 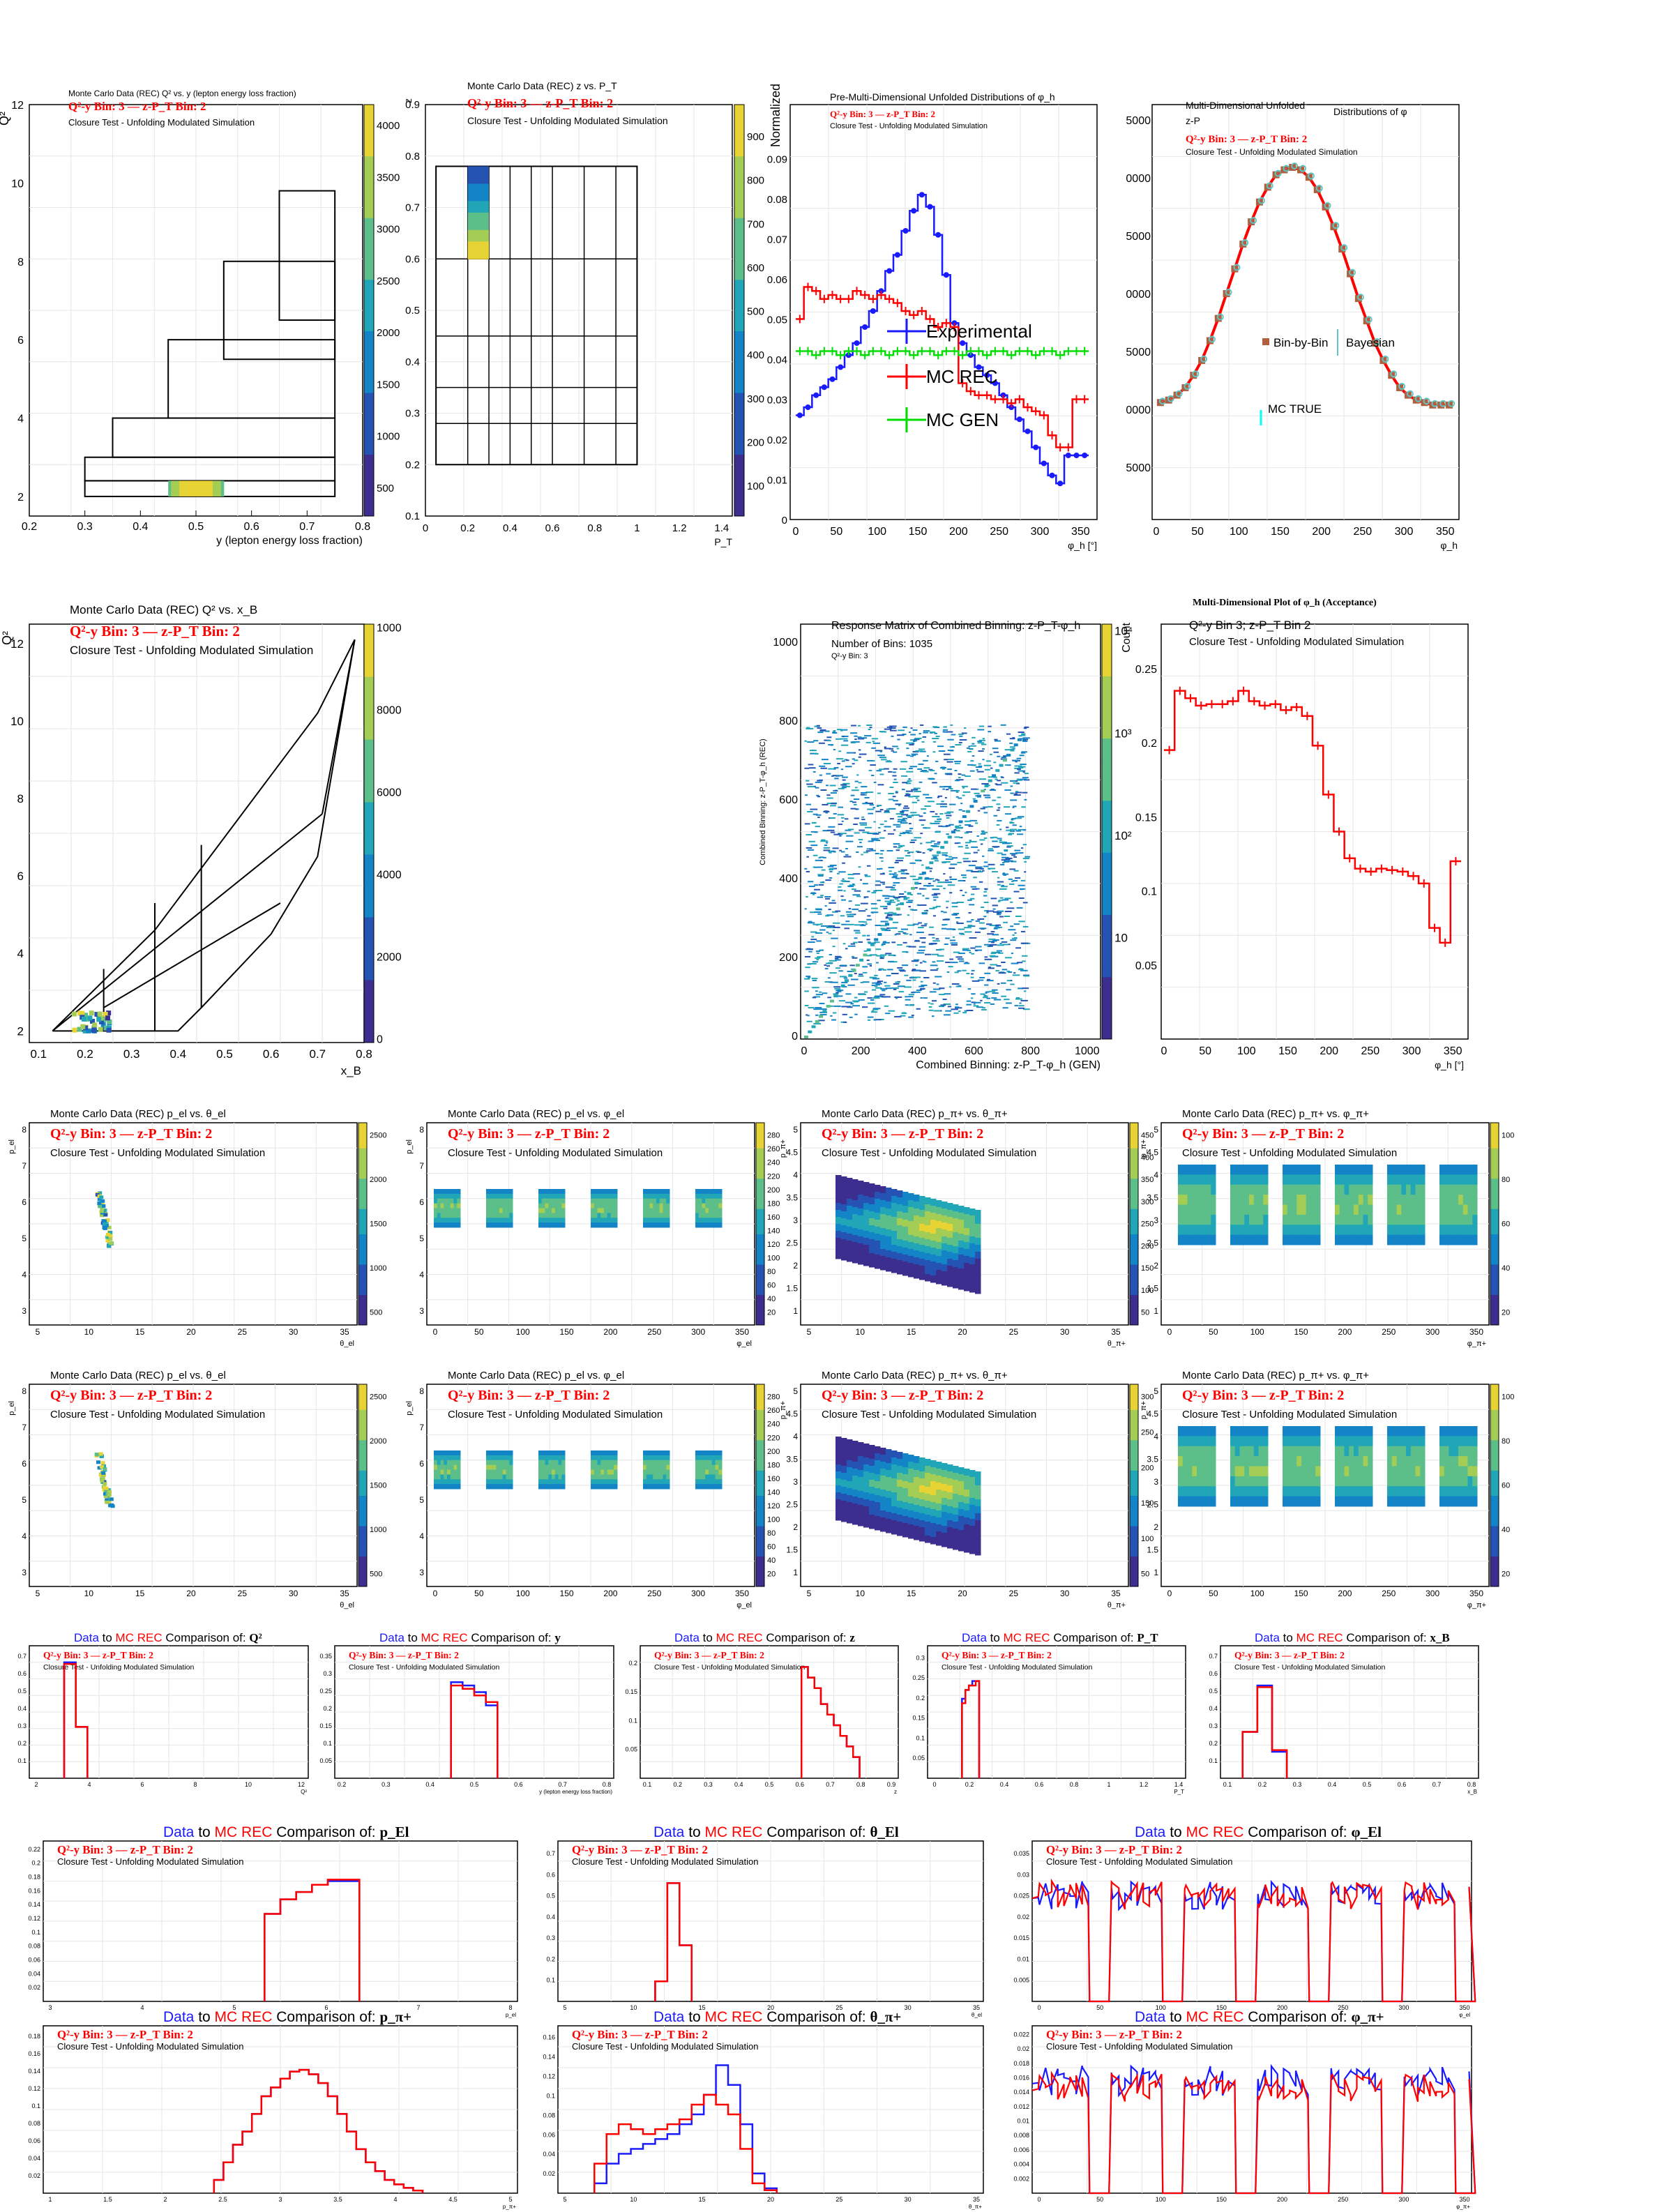 I want to click on chart-title: Monte Carlo Data (REC) p_el vs. θ_el, so click(x=138, y=1114).